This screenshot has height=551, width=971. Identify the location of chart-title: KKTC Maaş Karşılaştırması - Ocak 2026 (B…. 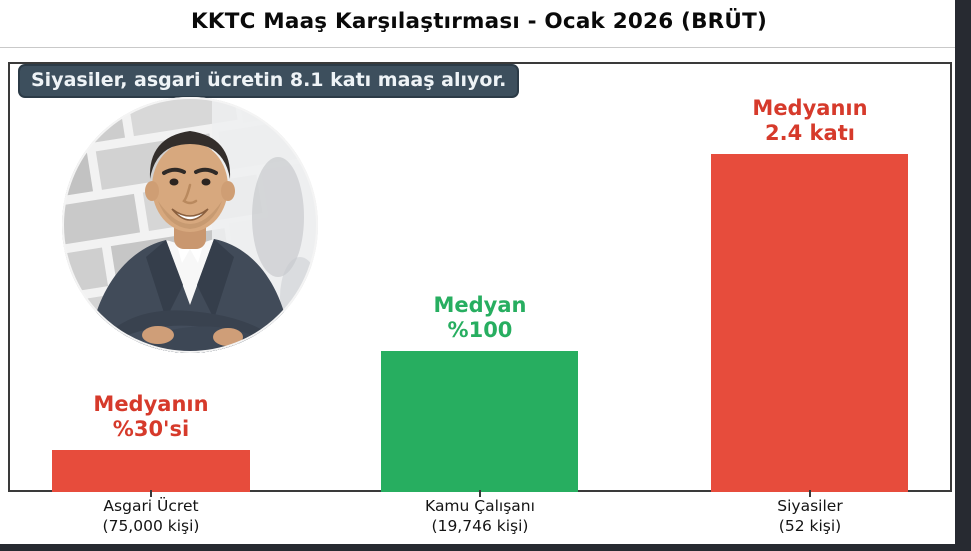
(479, 21).